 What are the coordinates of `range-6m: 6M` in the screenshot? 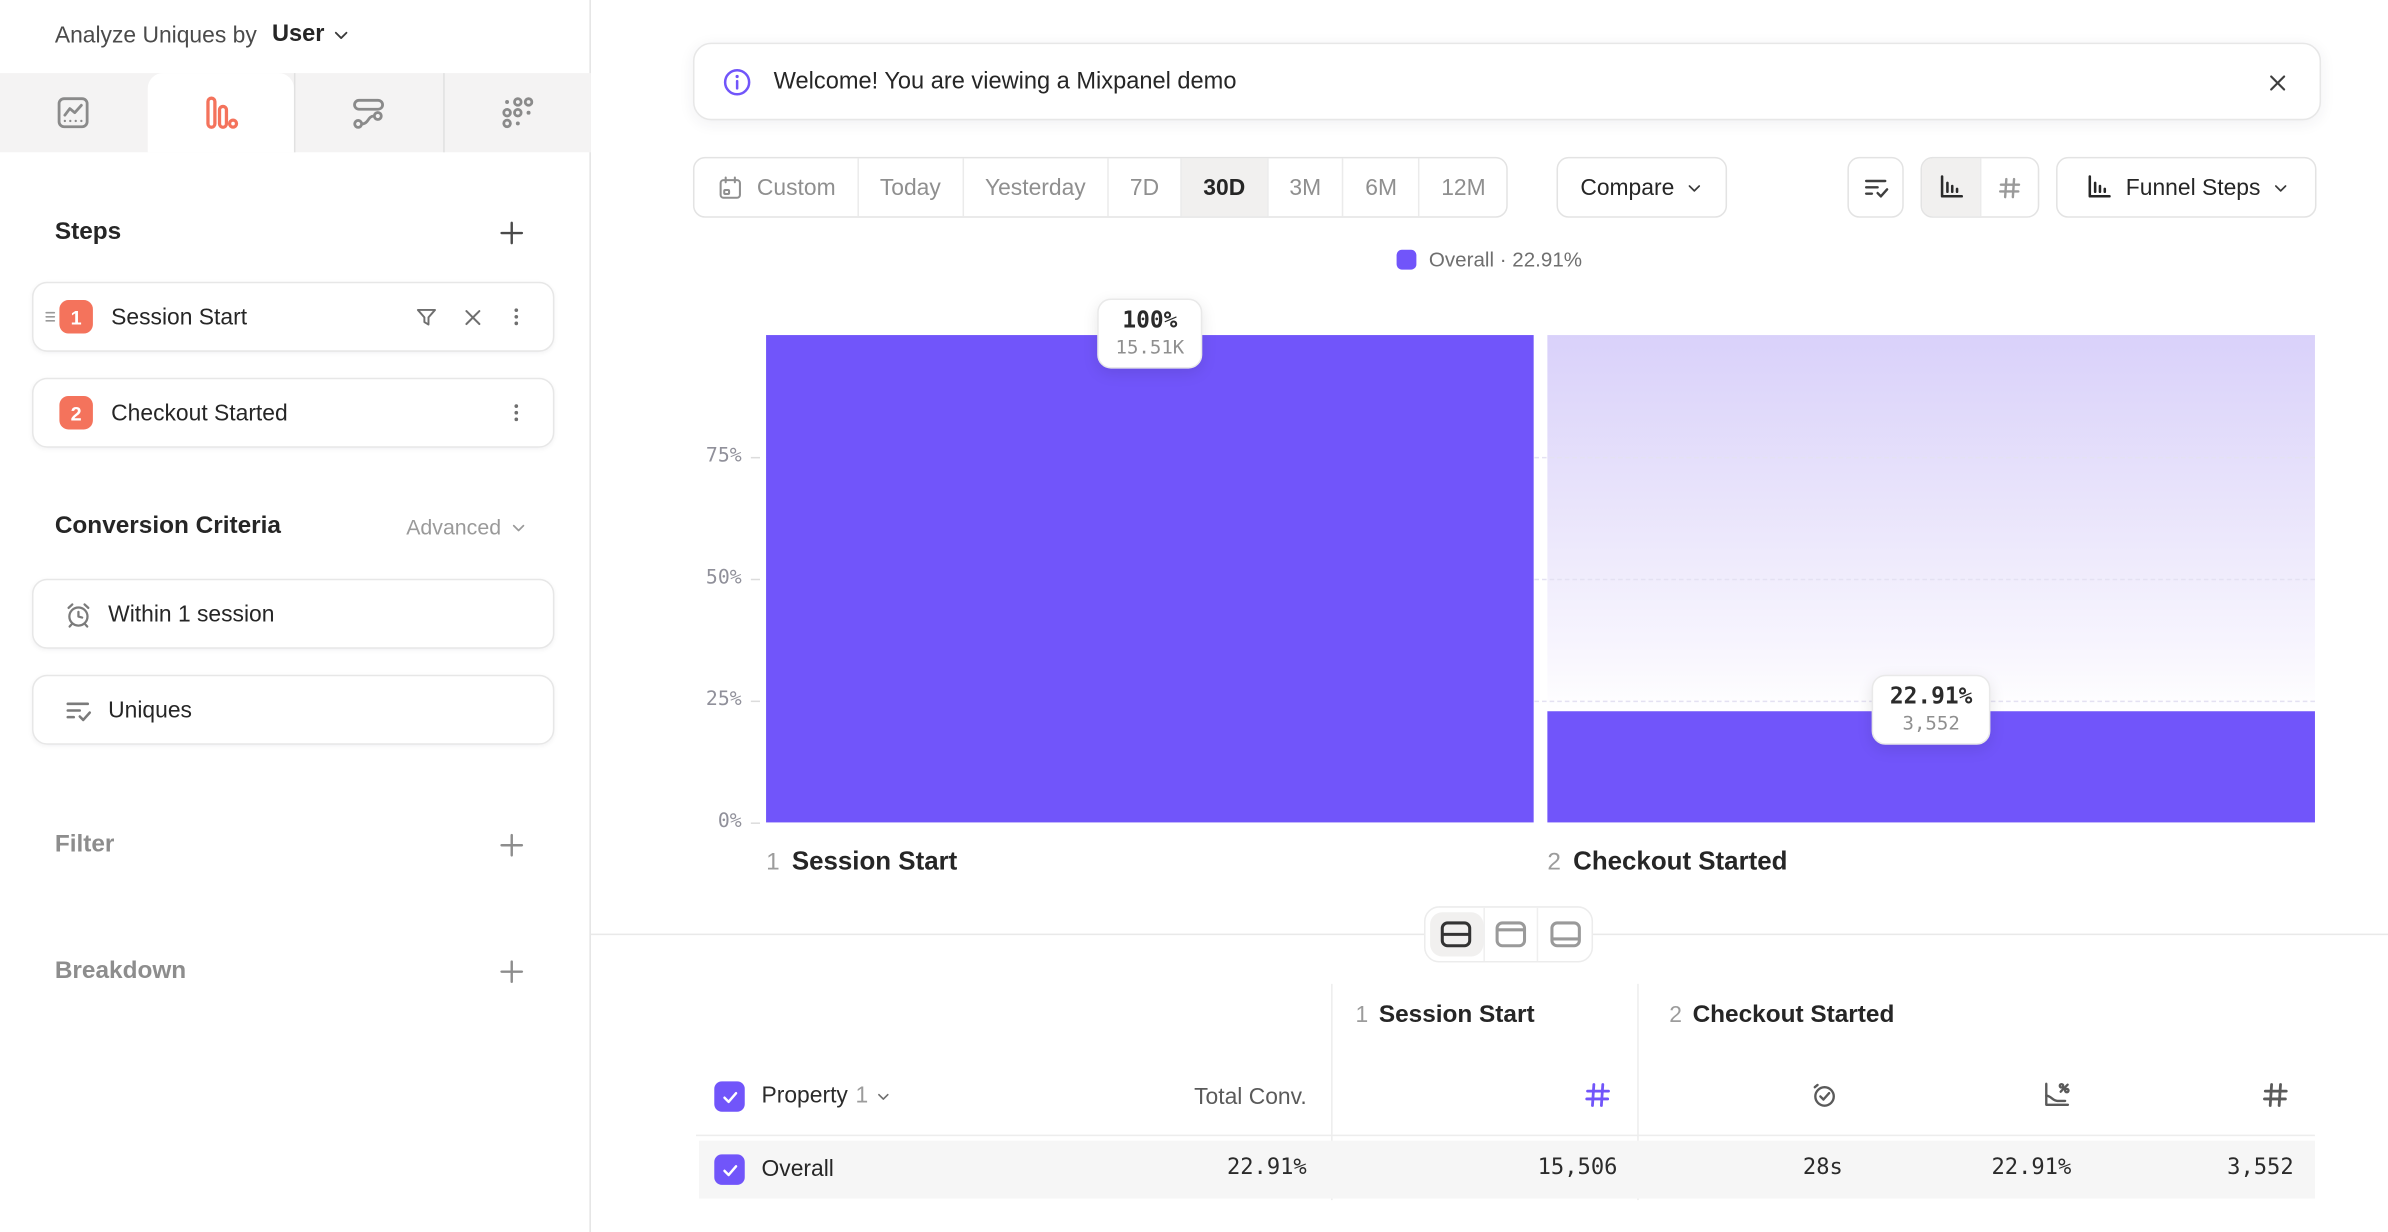 It's located at (1380, 187).